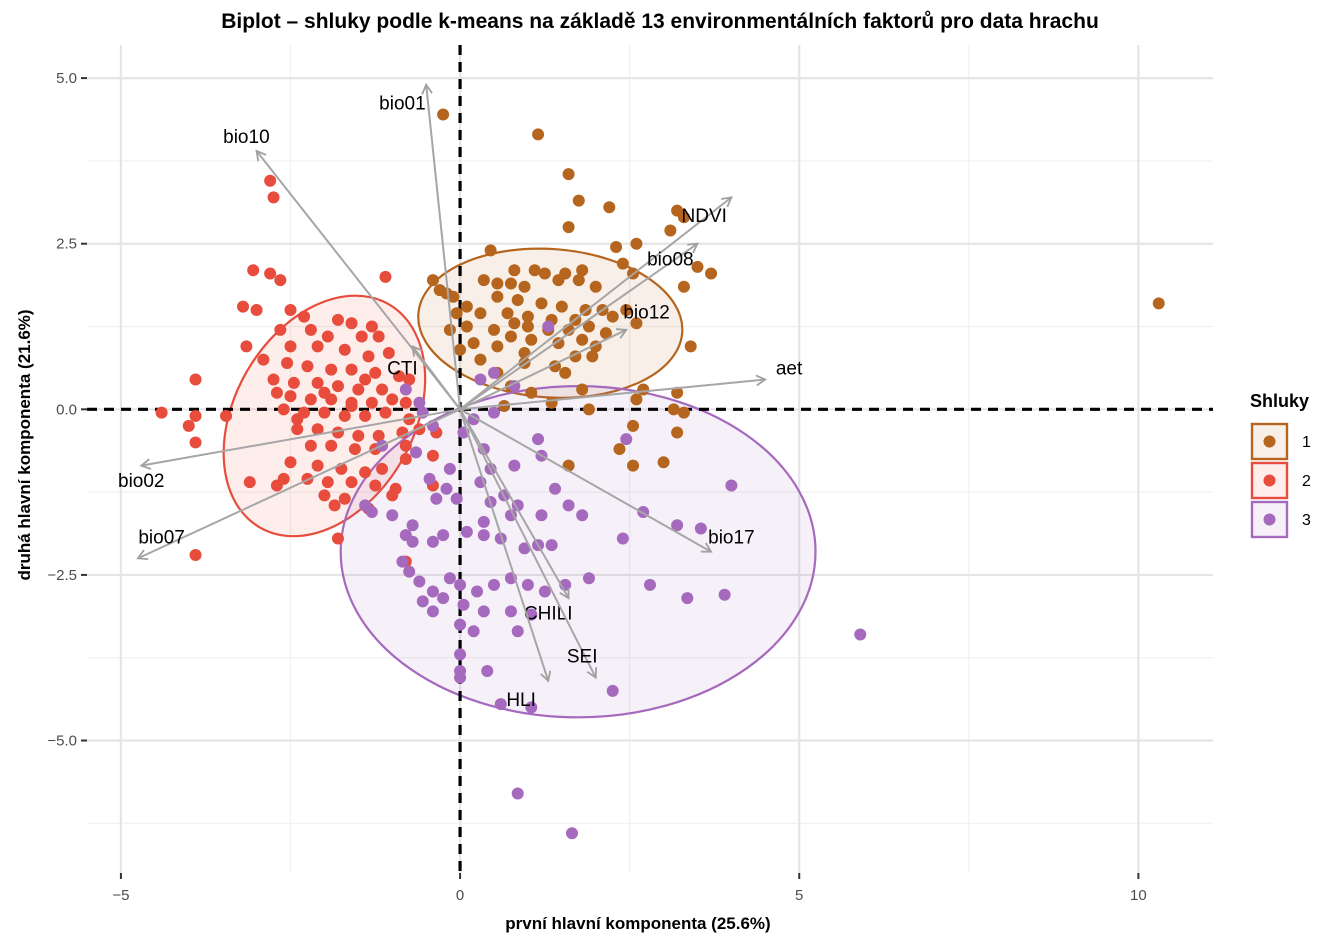  I want to click on loading-arrow-bio10, so click(358, 279).